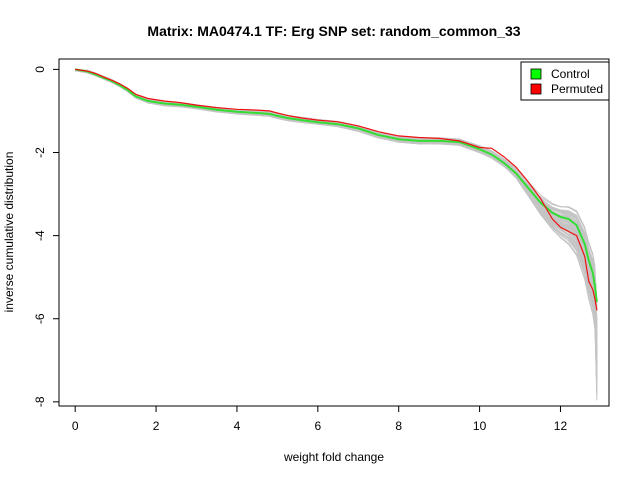  What do you see at coordinates (40, 152) in the screenshot?
I see `y-tick-label: -2` at bounding box center [40, 152].